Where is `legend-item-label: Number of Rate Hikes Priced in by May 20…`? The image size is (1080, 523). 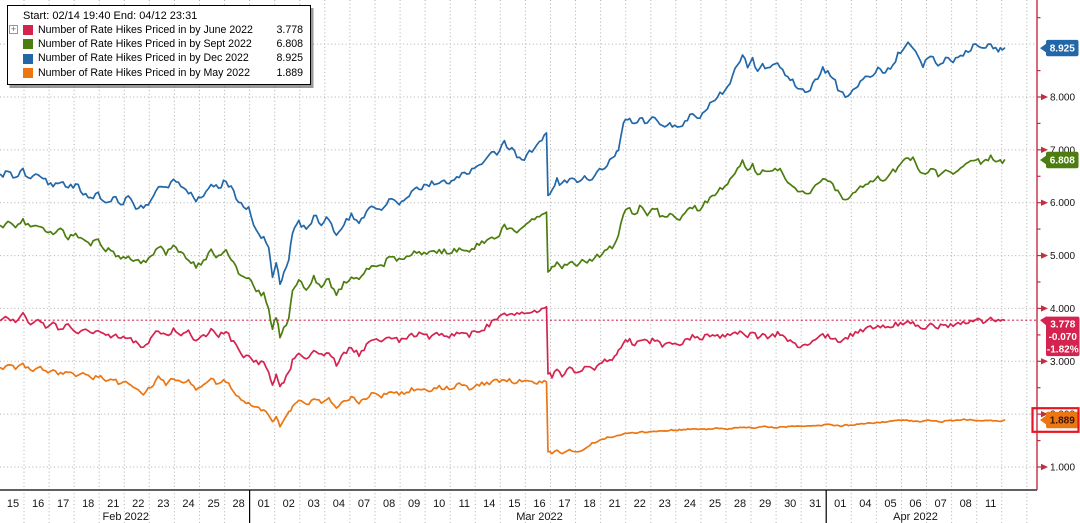 legend-item-label: Number of Rate Hikes Priced in by May 20… is located at coordinates (144, 72).